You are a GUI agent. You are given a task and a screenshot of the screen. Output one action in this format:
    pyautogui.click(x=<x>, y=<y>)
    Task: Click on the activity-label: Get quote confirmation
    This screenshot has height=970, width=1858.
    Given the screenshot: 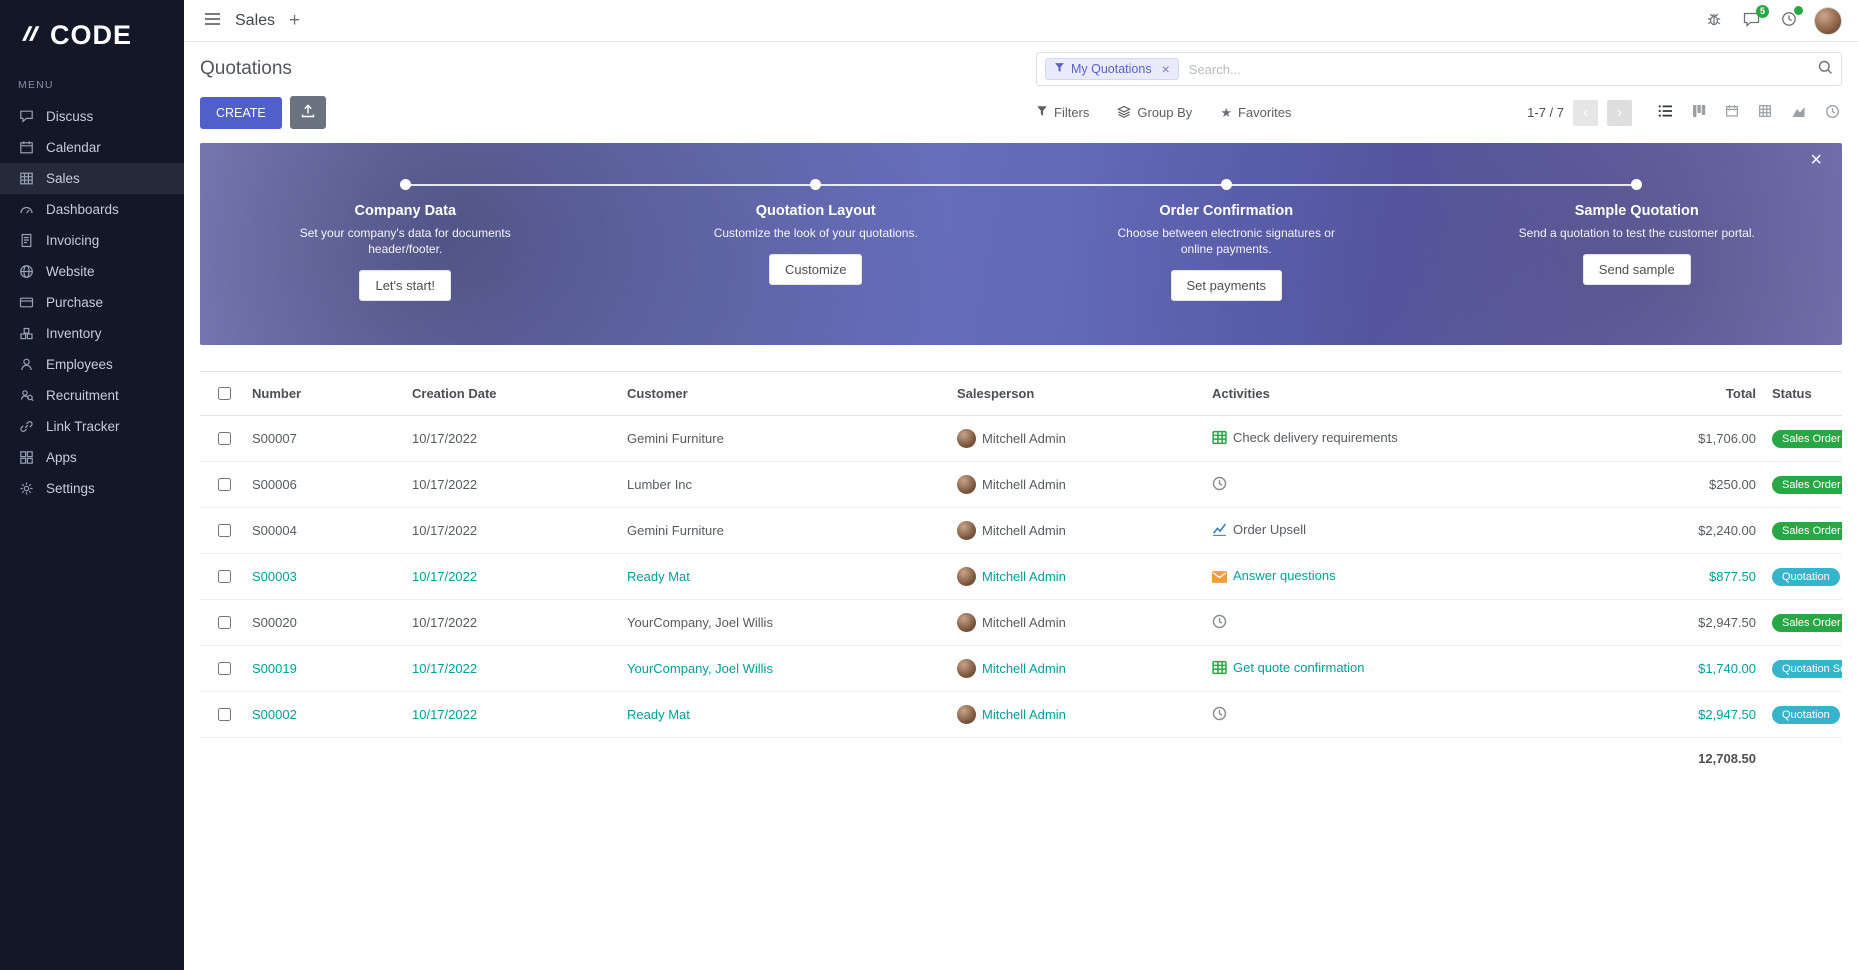 What is the action you would take?
    pyautogui.click(x=1299, y=667)
    